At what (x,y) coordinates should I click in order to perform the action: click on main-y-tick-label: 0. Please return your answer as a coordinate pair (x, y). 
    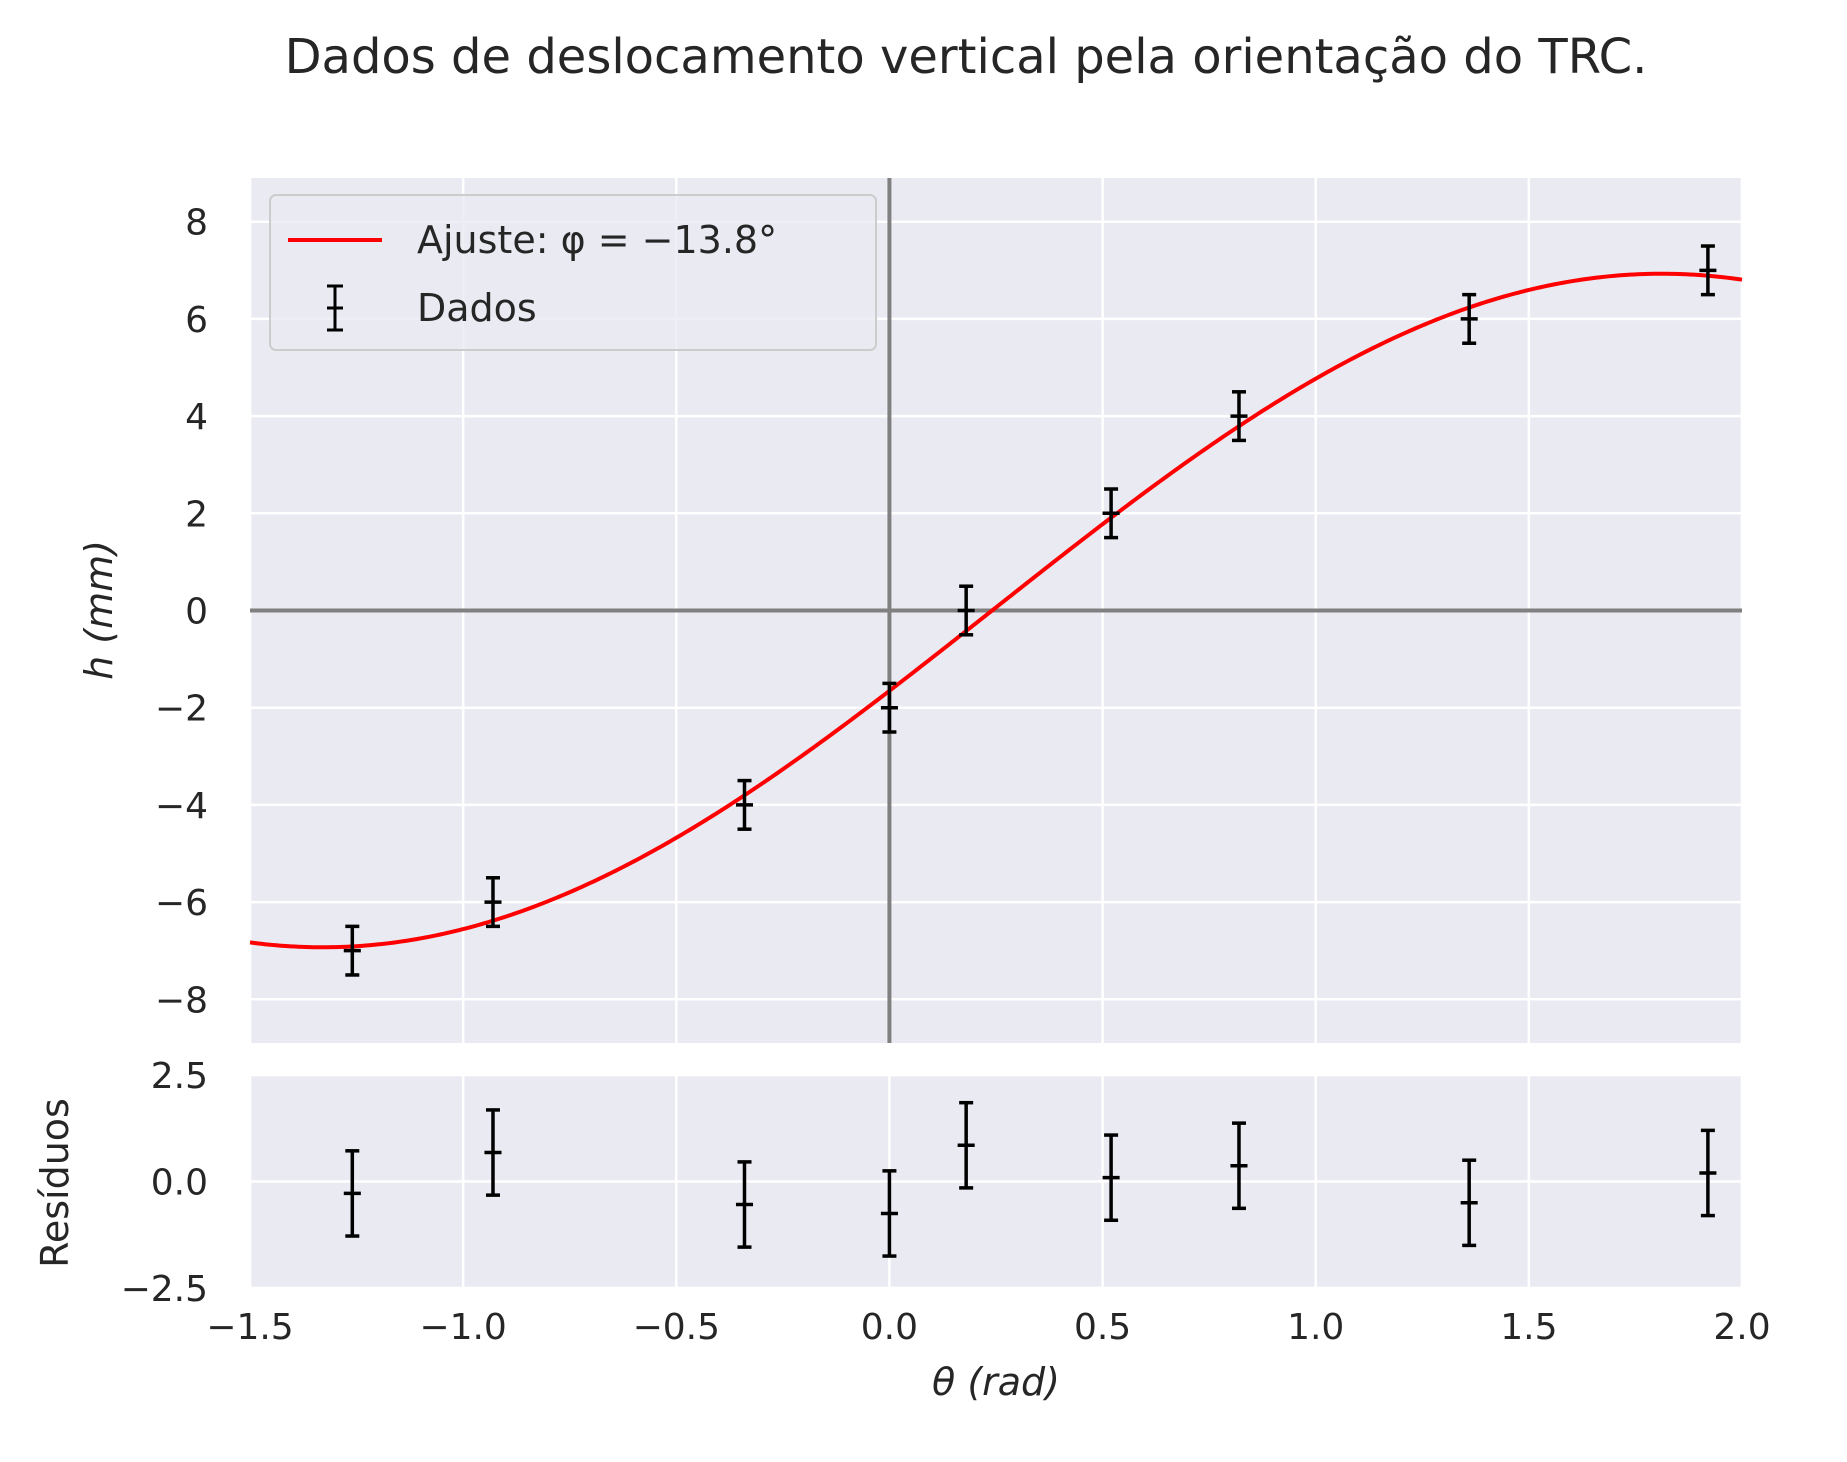
    Looking at the image, I should click on (196, 612).